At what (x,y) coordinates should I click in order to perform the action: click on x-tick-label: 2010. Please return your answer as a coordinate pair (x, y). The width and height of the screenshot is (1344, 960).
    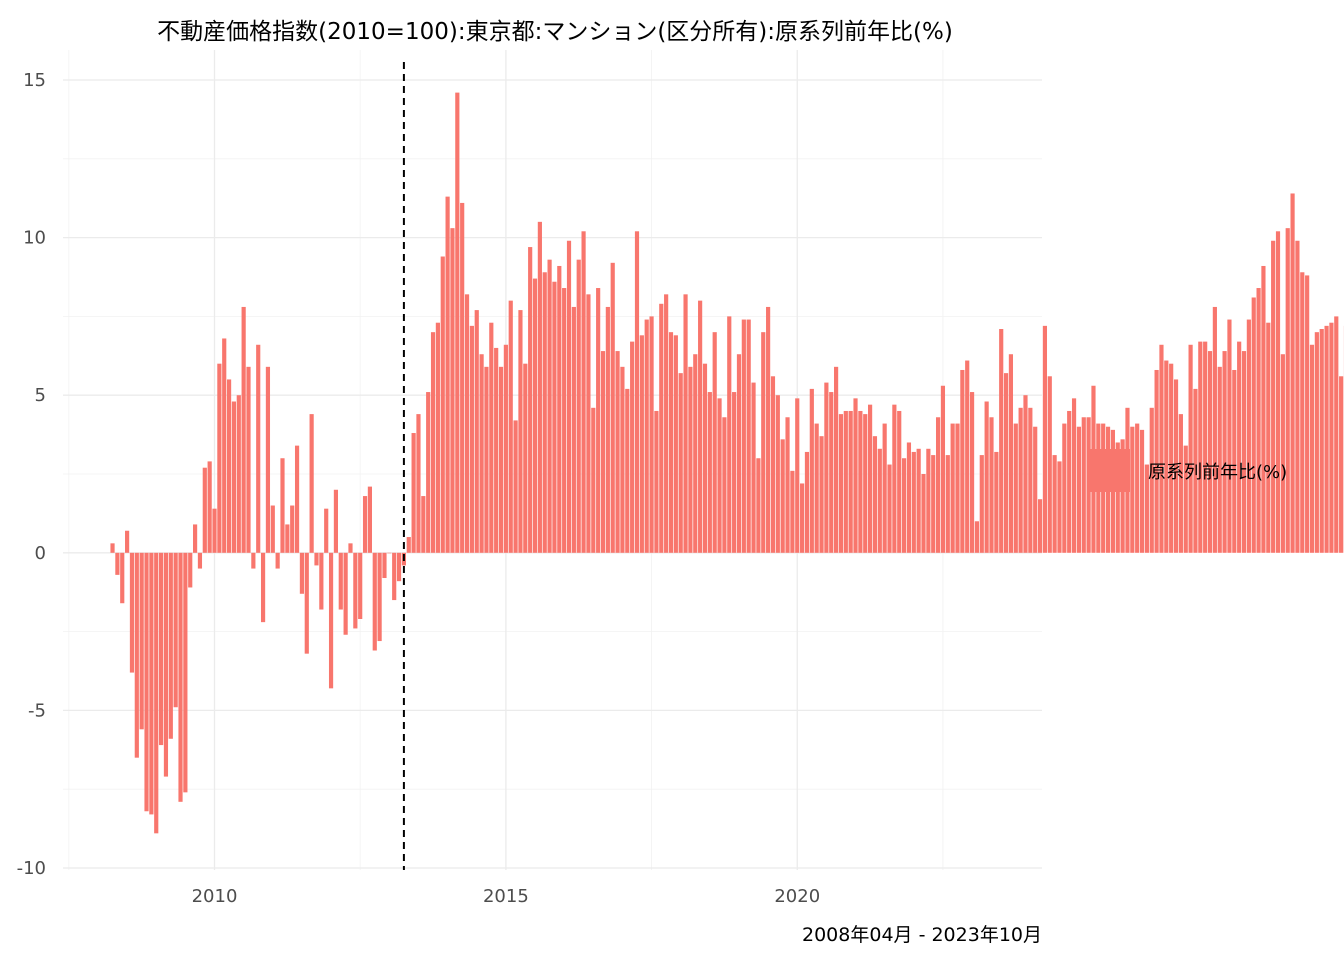
    Looking at the image, I should click on (215, 896).